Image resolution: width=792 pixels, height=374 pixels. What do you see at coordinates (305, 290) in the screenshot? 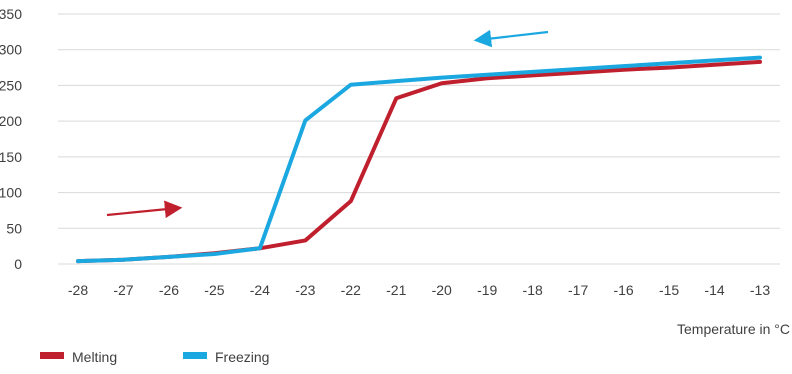
I see `x-tick-label: -23` at bounding box center [305, 290].